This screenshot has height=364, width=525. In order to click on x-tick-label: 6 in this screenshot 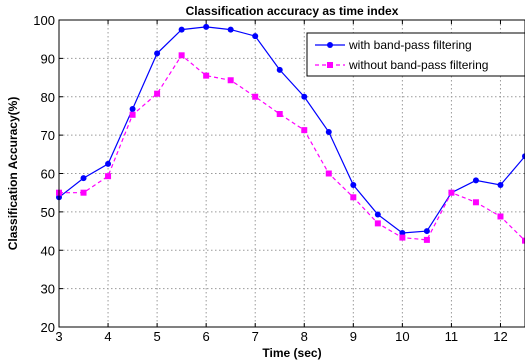, I will do `click(206, 336)`.